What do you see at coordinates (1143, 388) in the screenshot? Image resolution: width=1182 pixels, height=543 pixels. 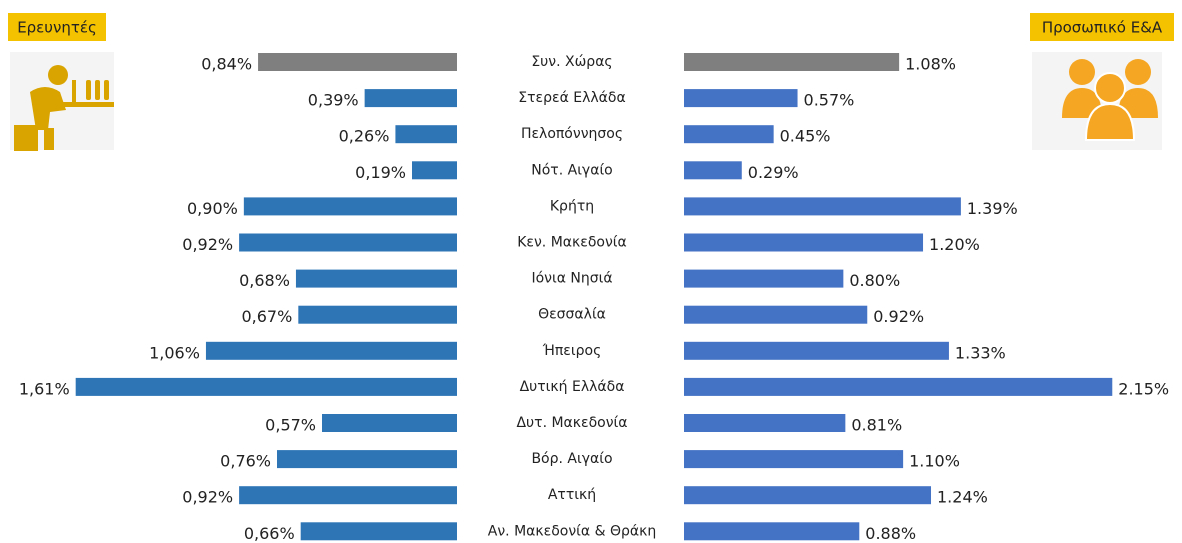 I see `value-label: 2.15%` at bounding box center [1143, 388].